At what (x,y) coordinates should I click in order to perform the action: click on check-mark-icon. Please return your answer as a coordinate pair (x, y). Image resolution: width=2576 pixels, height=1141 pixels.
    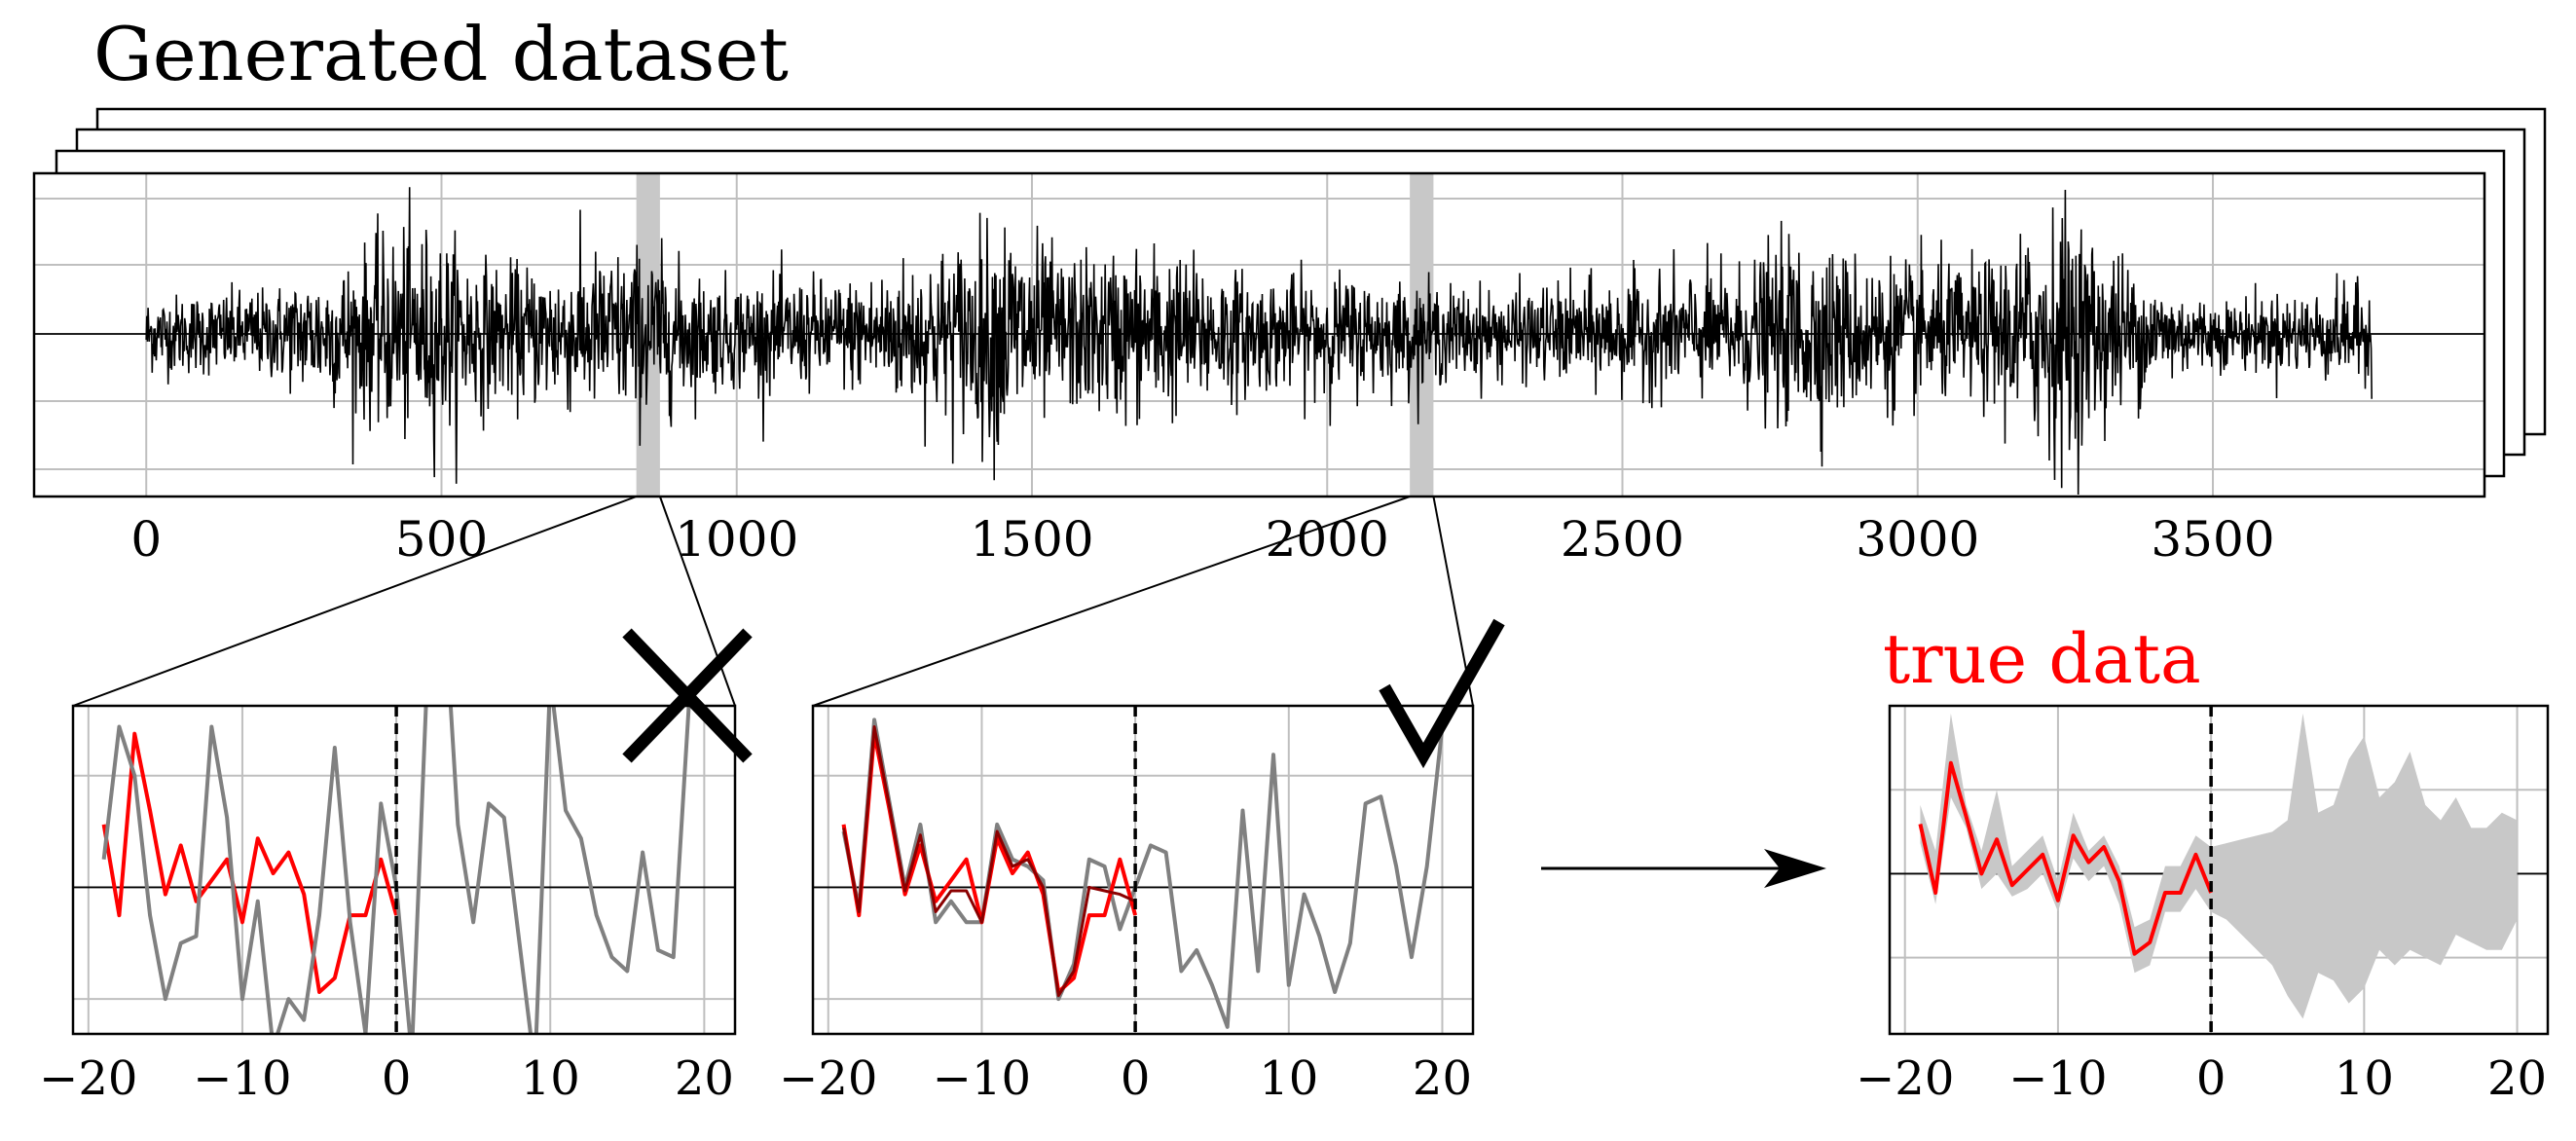
    Looking at the image, I should click on (1442, 693).